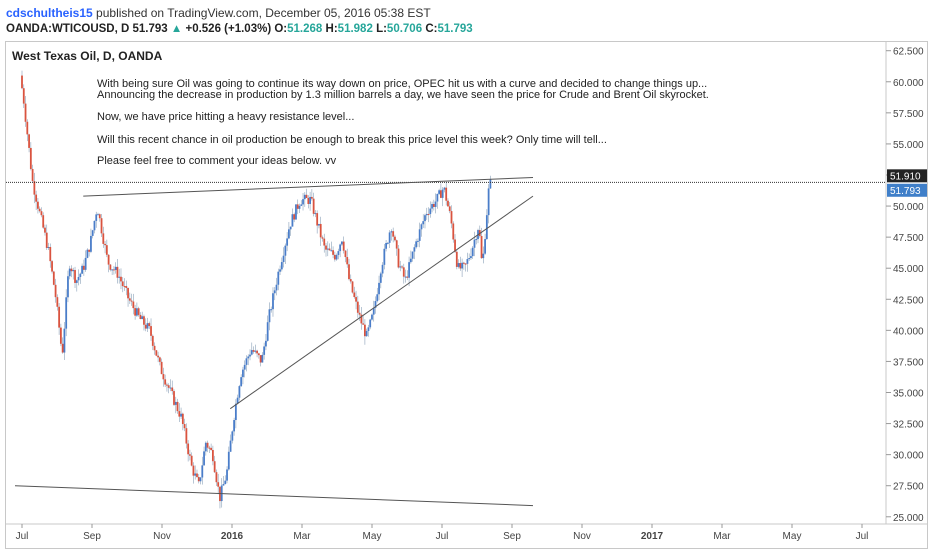  What do you see at coordinates (355, 29) in the screenshot?
I see `high-value: 51.982` at bounding box center [355, 29].